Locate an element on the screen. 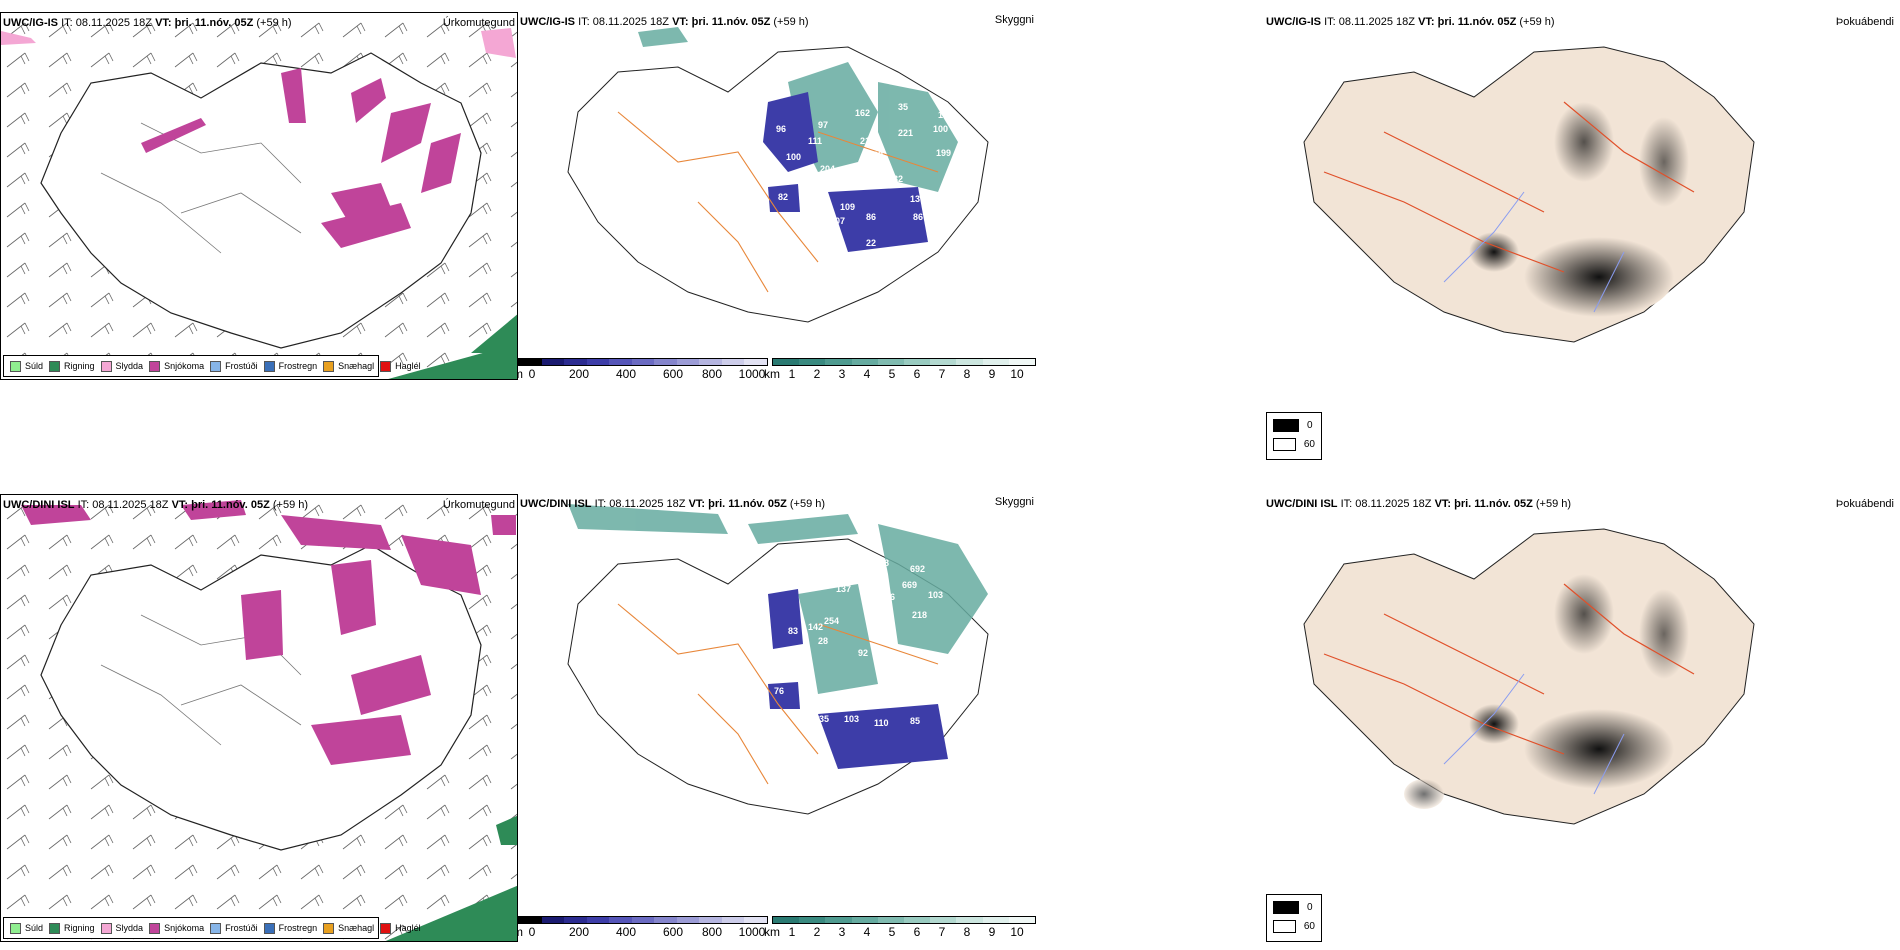 This screenshot has height=950, width=1900. colorbar-tick: 800 is located at coordinates (712, 373).